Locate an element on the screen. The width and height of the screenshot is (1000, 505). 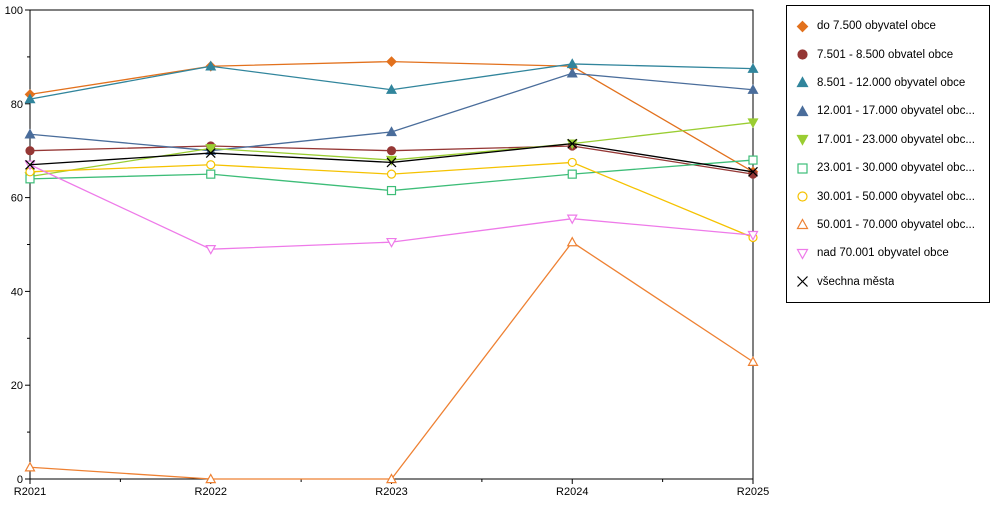
legend-marker-square-icon is located at coordinates (802, 168).